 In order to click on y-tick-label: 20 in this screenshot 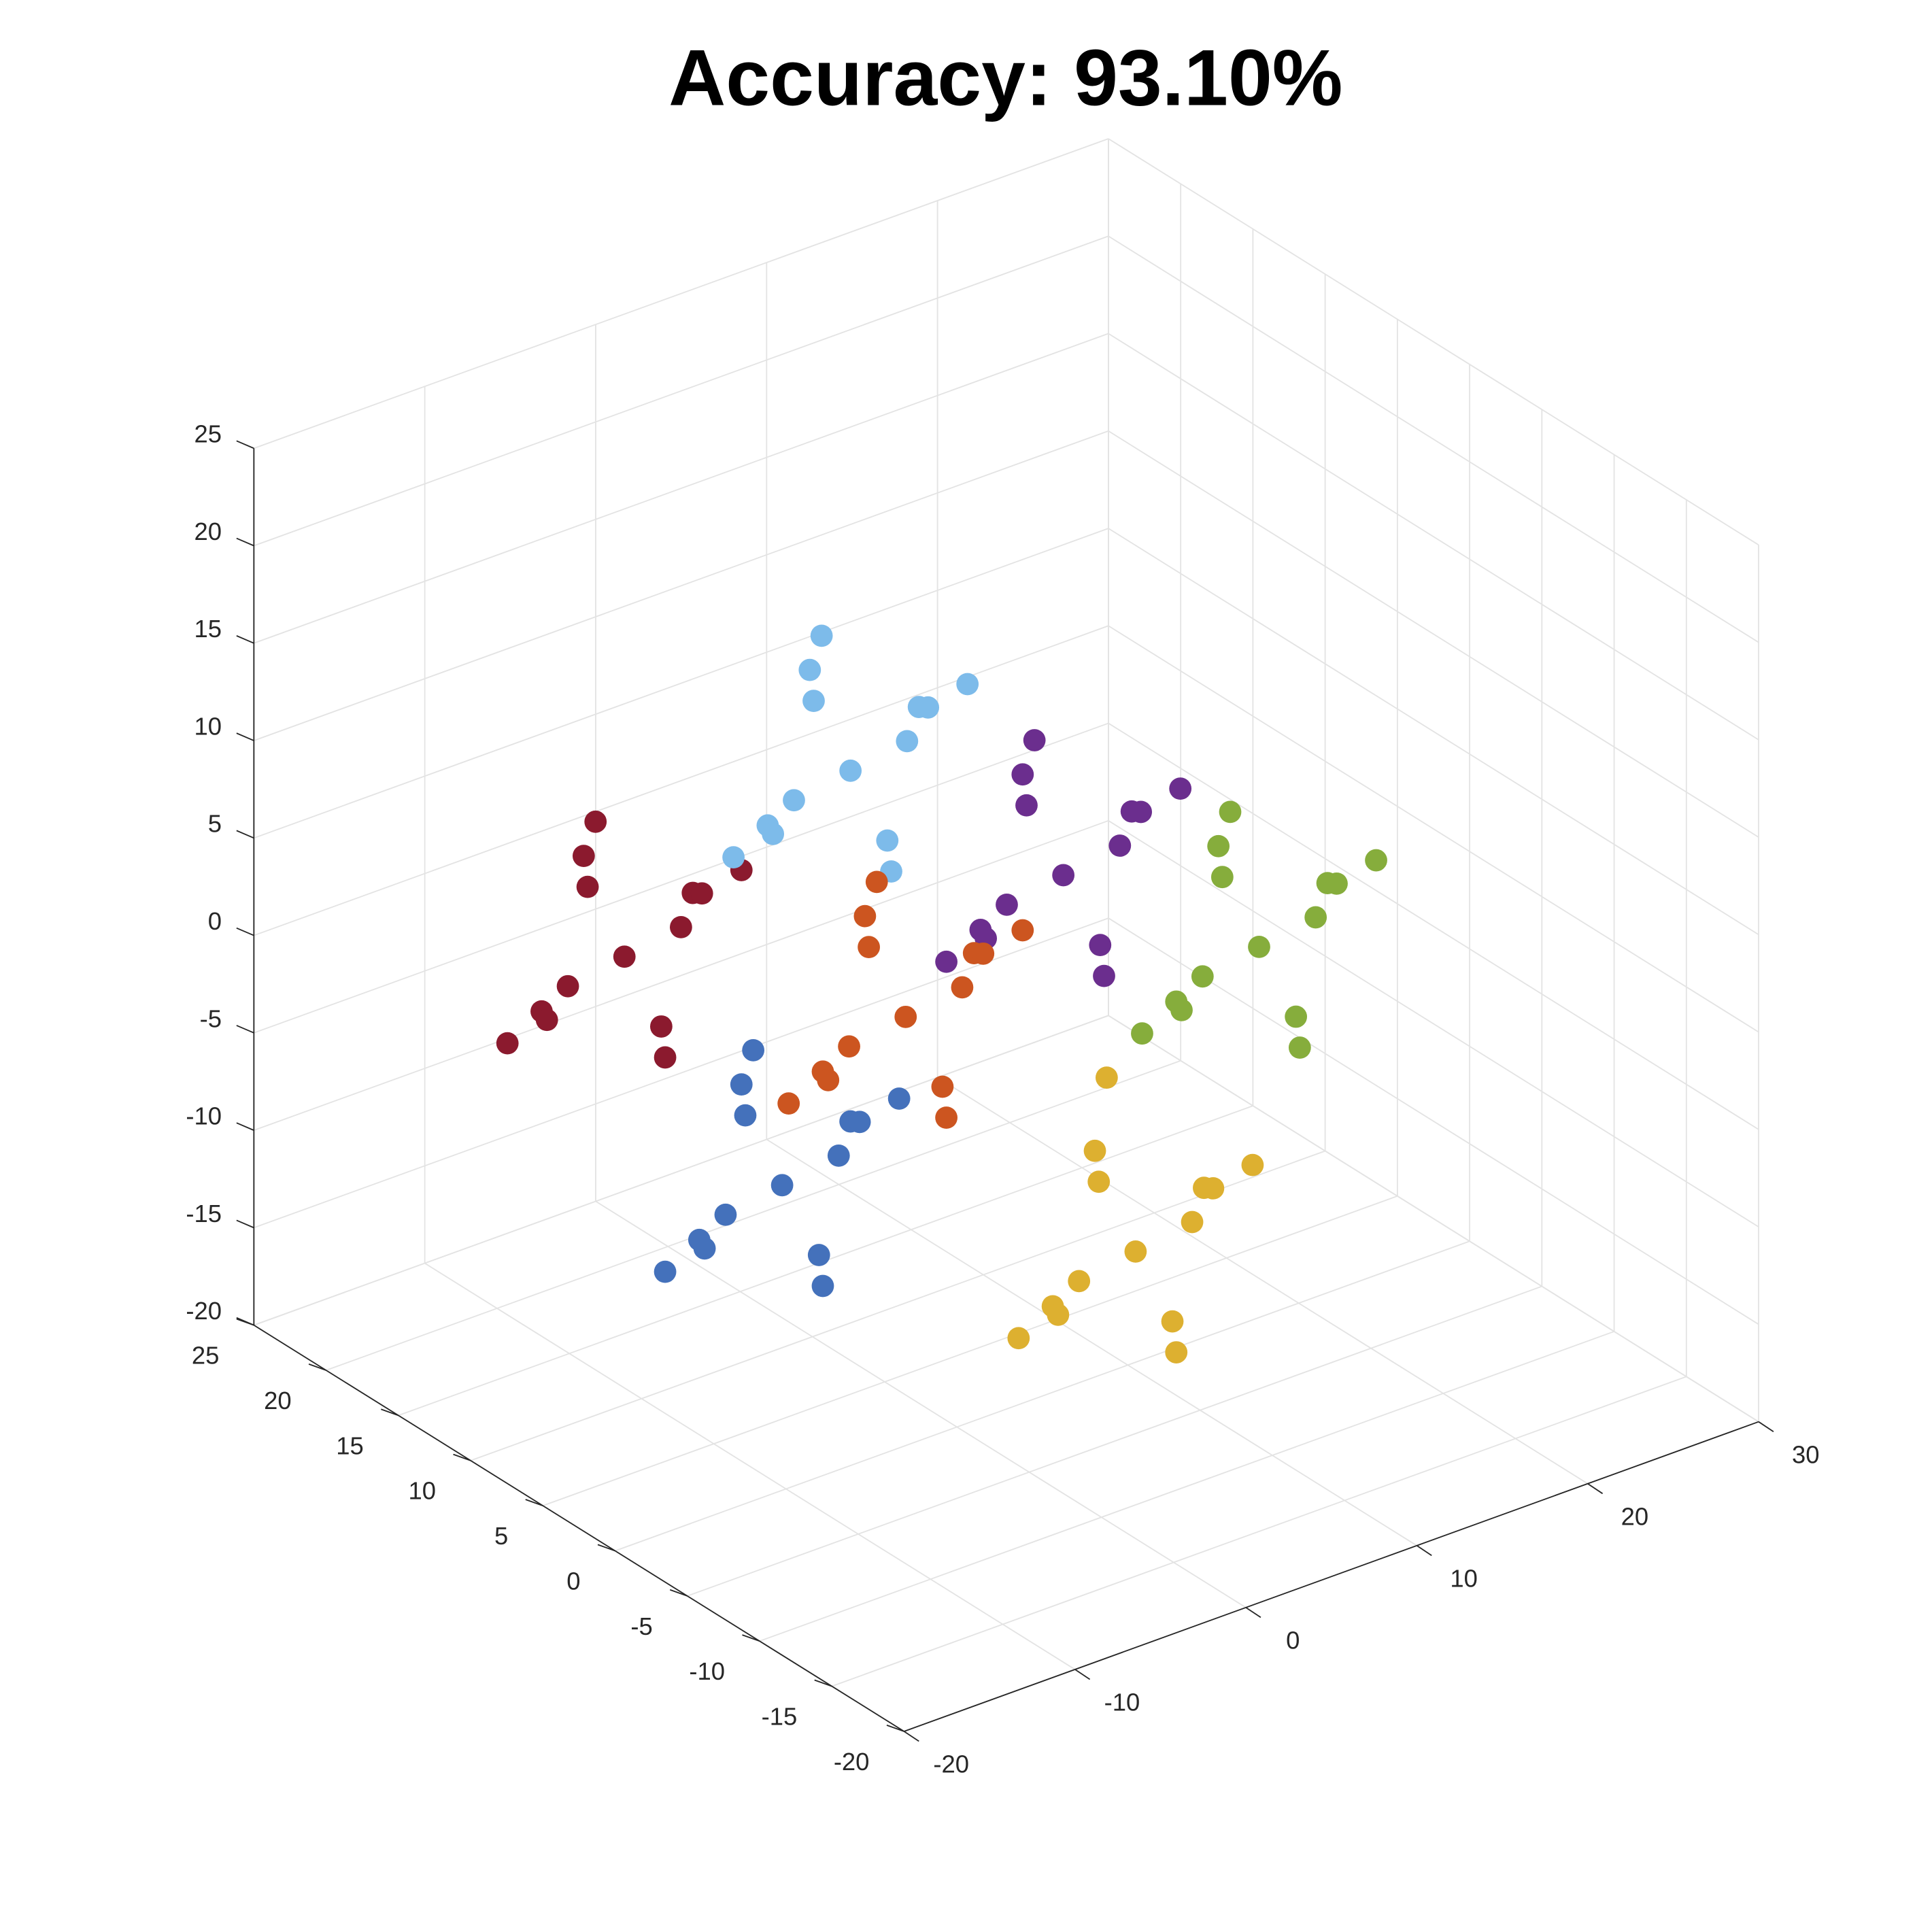, I will do `click(278, 1400)`.